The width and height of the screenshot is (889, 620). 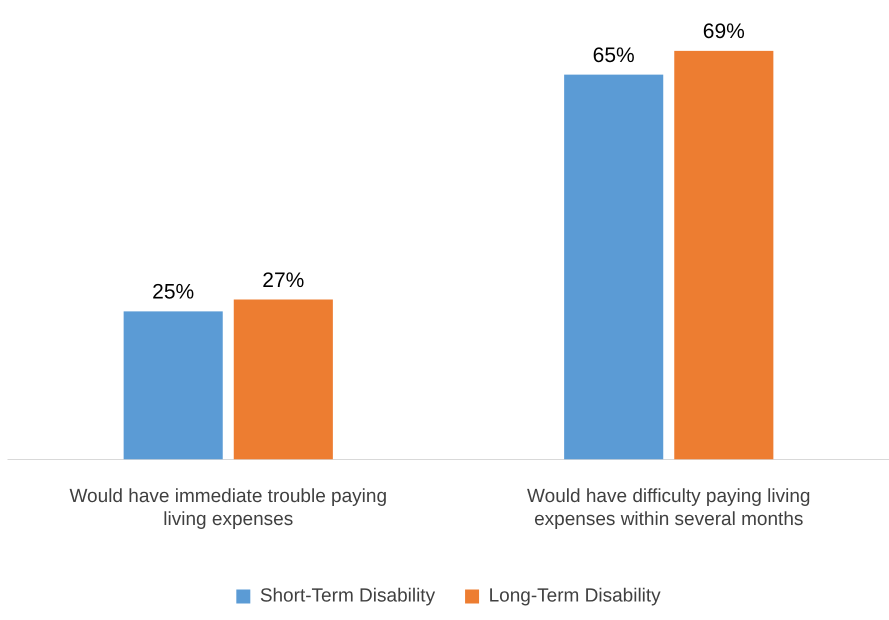 What do you see at coordinates (668, 508) in the screenshot?
I see `x-tick-label: Would have difficulty paying living expenses within several months` at bounding box center [668, 508].